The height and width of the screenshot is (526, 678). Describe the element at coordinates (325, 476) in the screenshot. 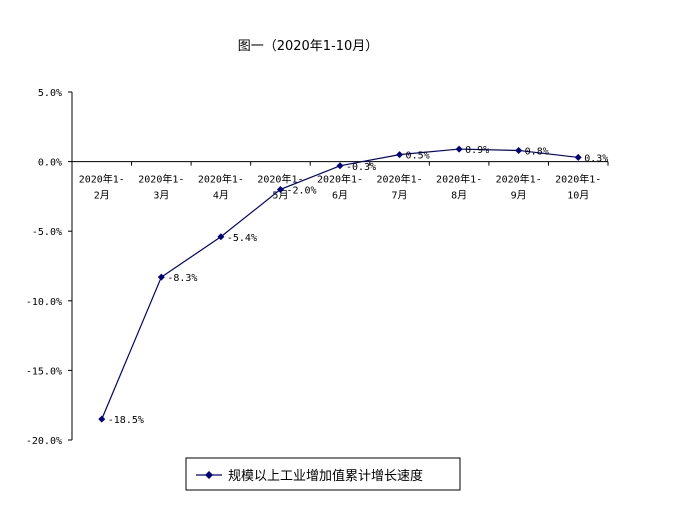

I see `legend-label: 规模以上工业增加值累计增长速度` at that location.